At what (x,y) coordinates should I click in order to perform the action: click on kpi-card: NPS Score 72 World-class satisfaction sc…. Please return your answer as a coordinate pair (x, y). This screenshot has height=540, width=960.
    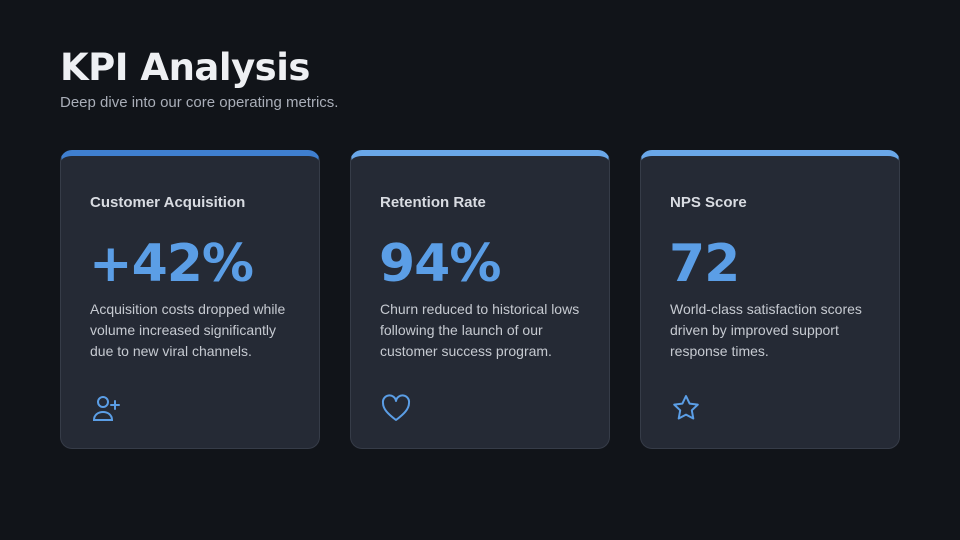
    Looking at the image, I should click on (770, 299).